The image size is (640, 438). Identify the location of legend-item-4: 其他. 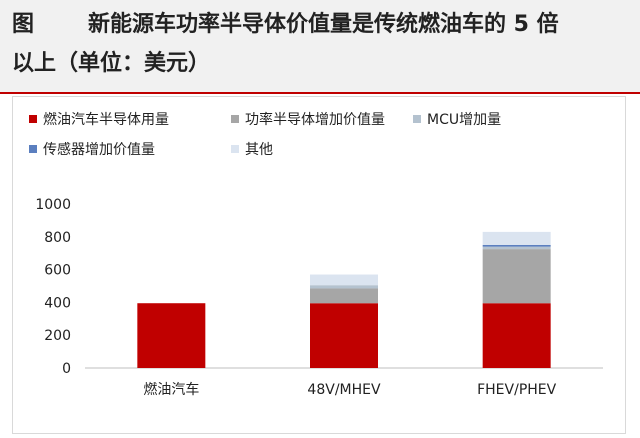
(252, 149).